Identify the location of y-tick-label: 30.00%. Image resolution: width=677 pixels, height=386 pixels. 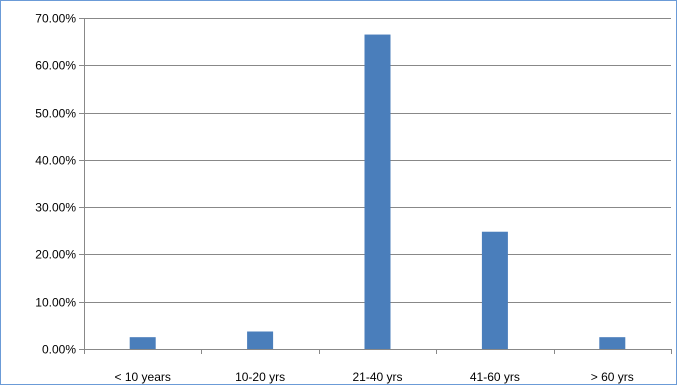
(55, 208).